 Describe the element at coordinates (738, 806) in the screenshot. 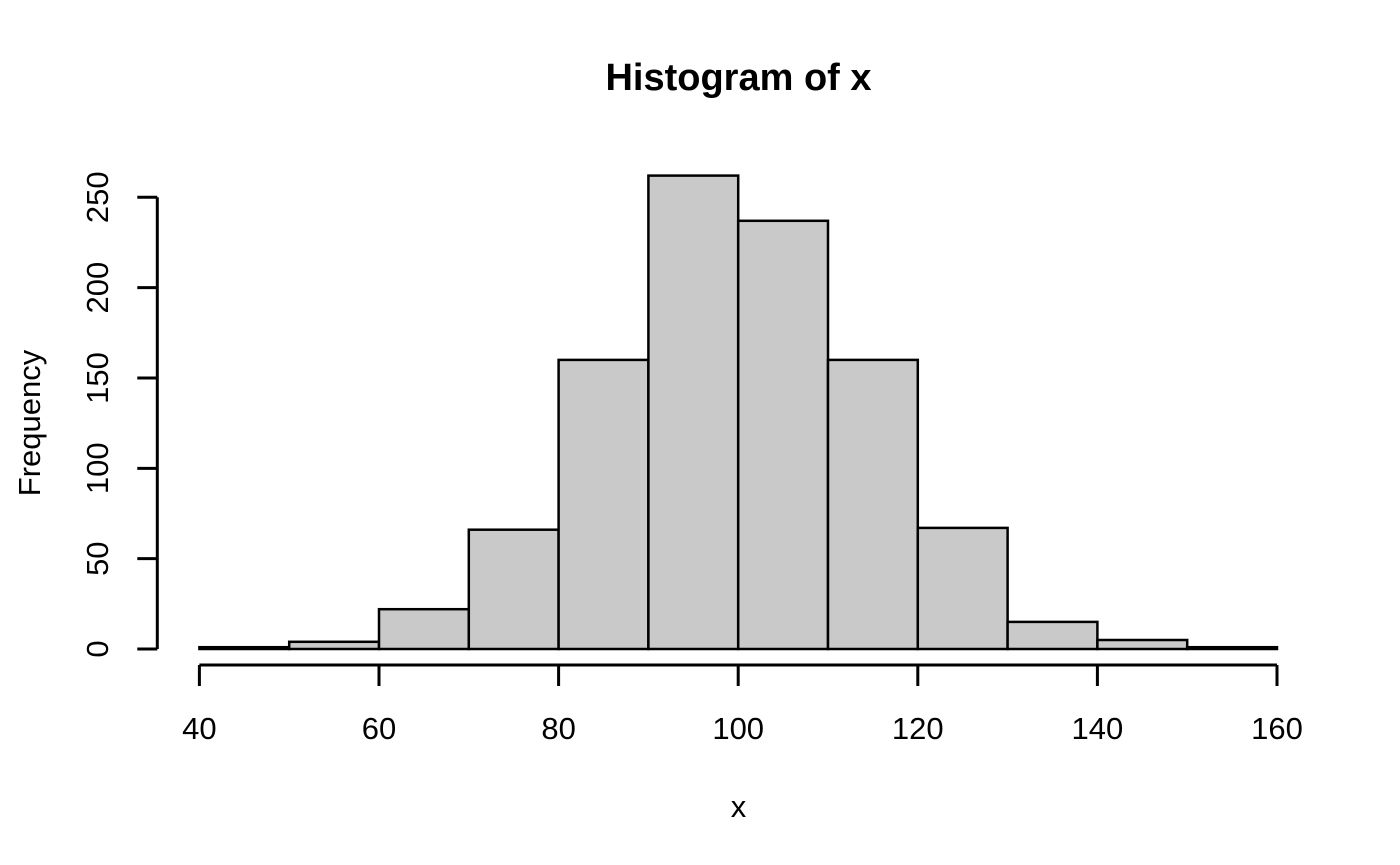

I see `x-axis-title: x` at that location.